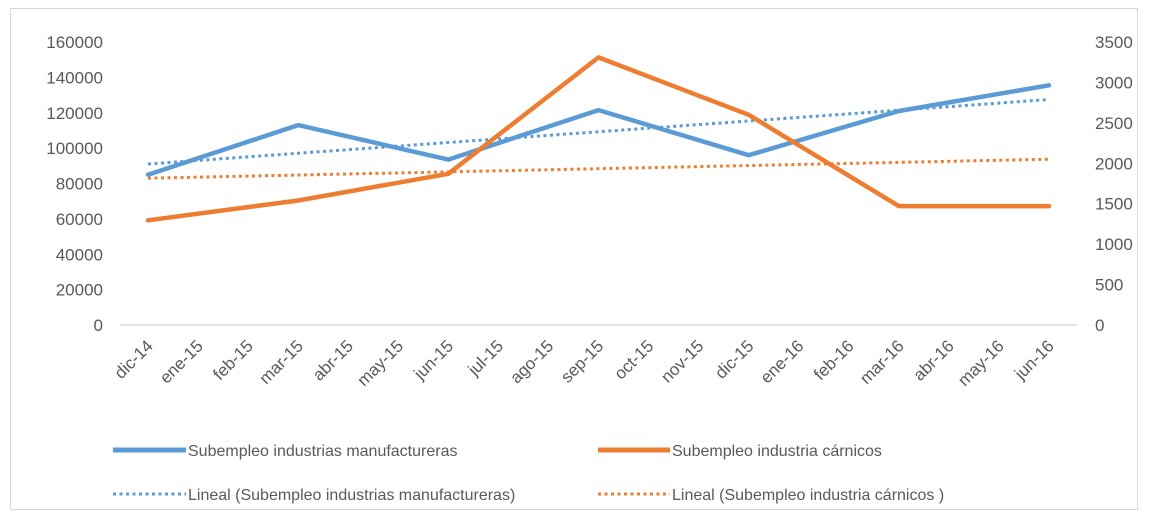  Describe the element at coordinates (98, 325) in the screenshot. I see `left-axis-tick-label: 0` at that location.